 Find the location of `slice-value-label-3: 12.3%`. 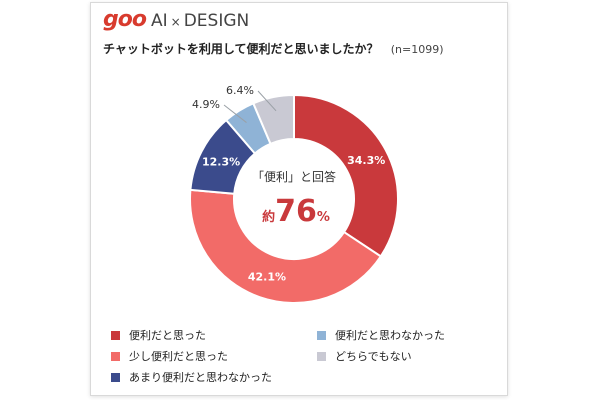

slice-value-label-3: 12.3% is located at coordinates (221, 162).